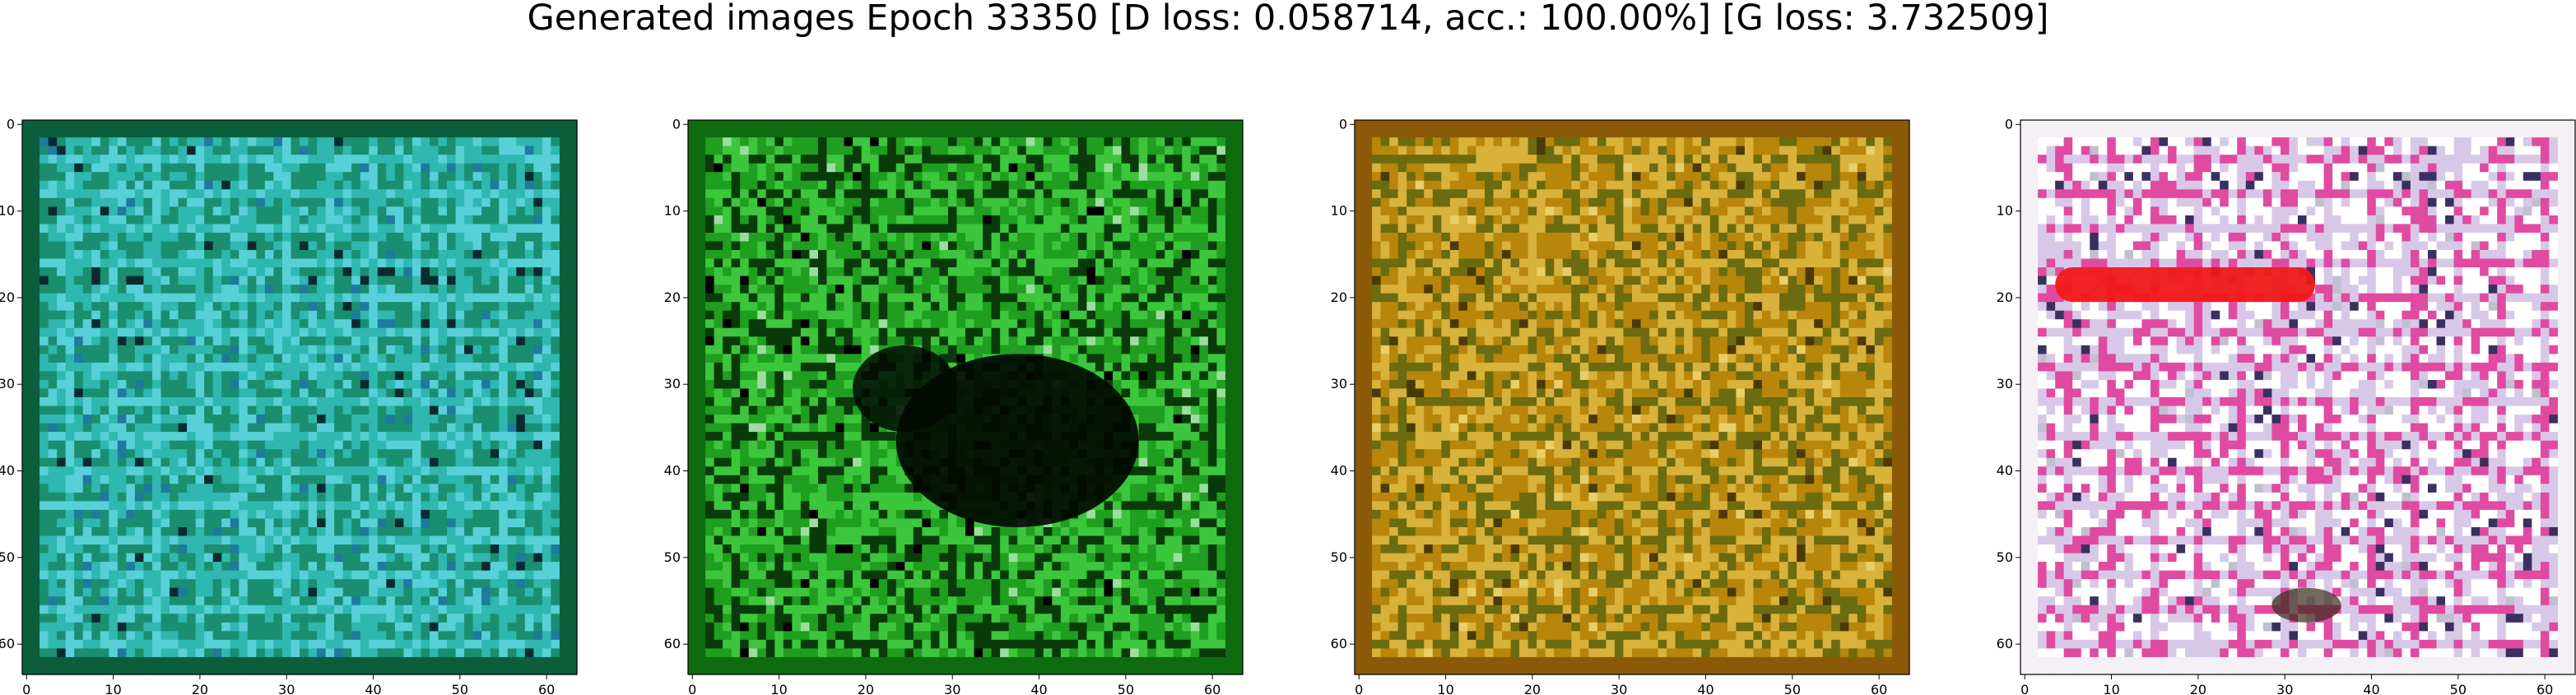  Describe the element at coordinates (2306, 605) in the screenshot. I see `dark-smudge` at that location.